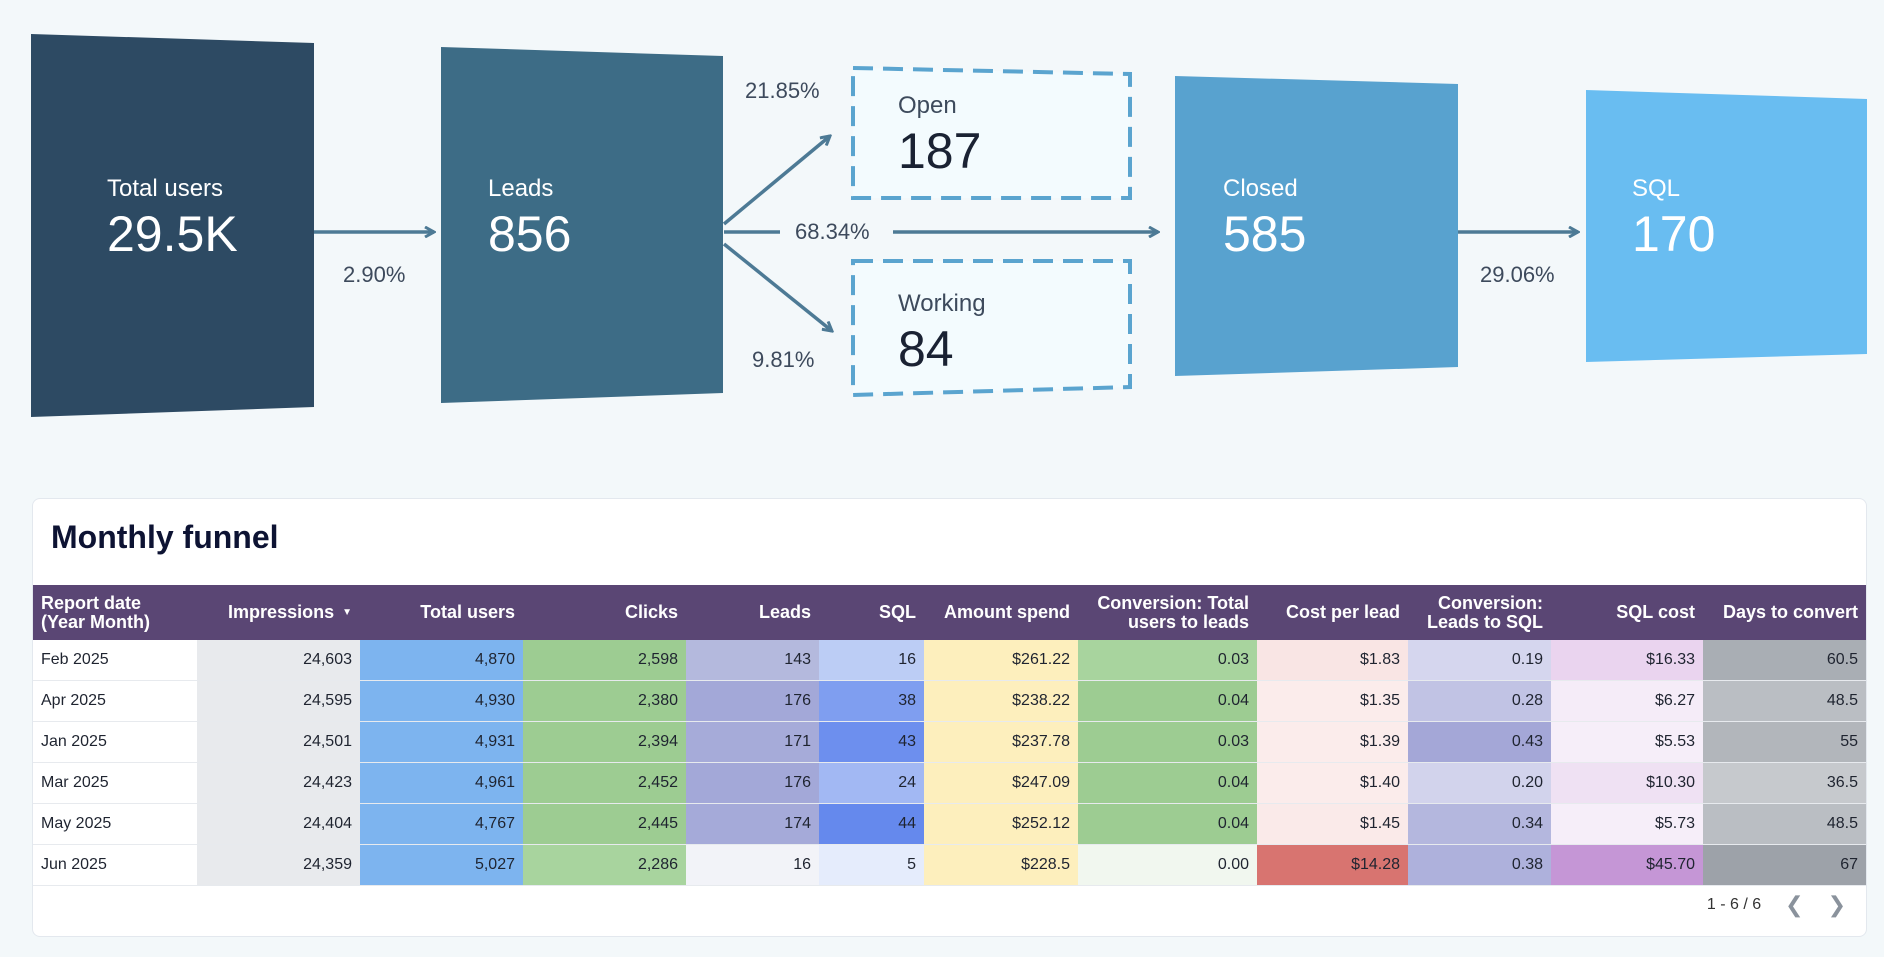 This screenshot has height=957, width=1884. I want to click on stage-sql: SQL 170, so click(1673, 219).